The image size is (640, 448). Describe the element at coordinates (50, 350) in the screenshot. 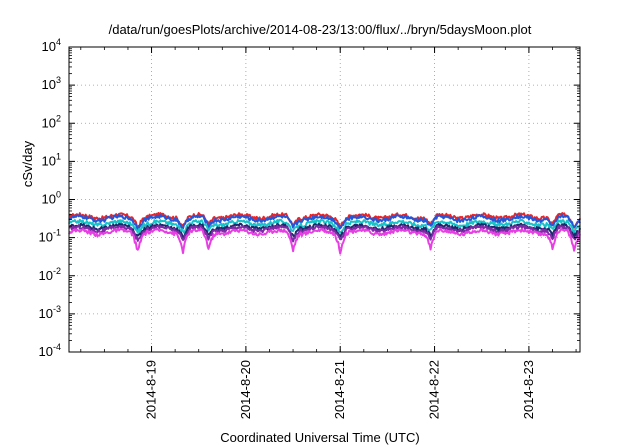

I see `y-tick-label: 10⁻⁴` at that location.